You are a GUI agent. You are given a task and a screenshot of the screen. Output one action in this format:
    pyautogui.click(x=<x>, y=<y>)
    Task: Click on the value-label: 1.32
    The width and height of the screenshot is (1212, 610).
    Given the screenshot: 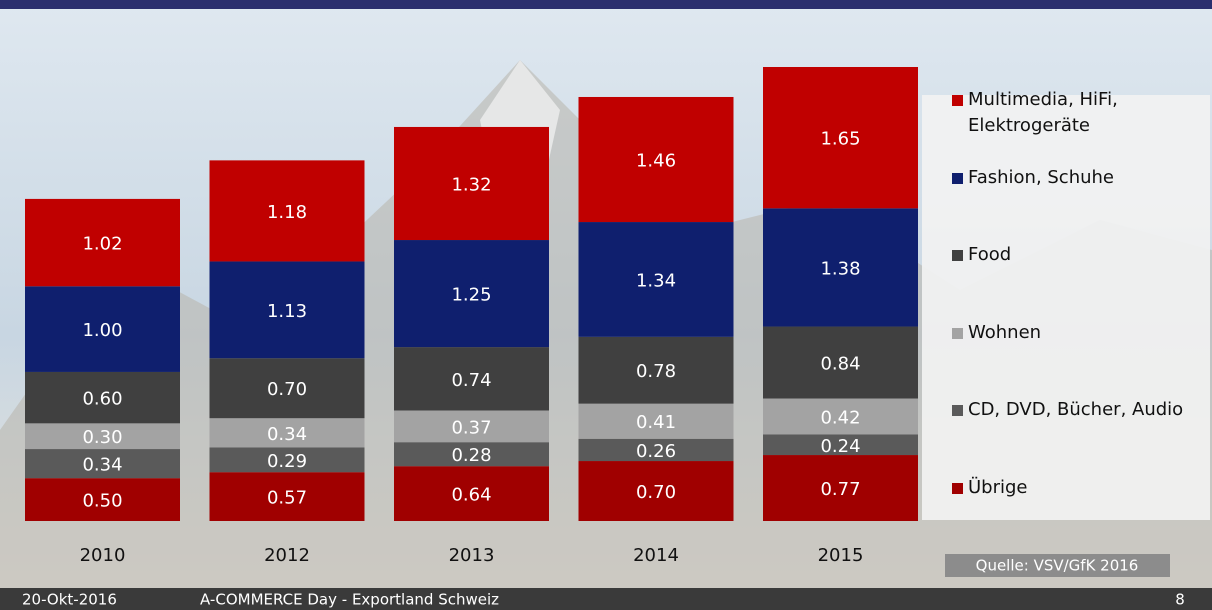 What is the action you would take?
    pyautogui.click(x=471, y=184)
    